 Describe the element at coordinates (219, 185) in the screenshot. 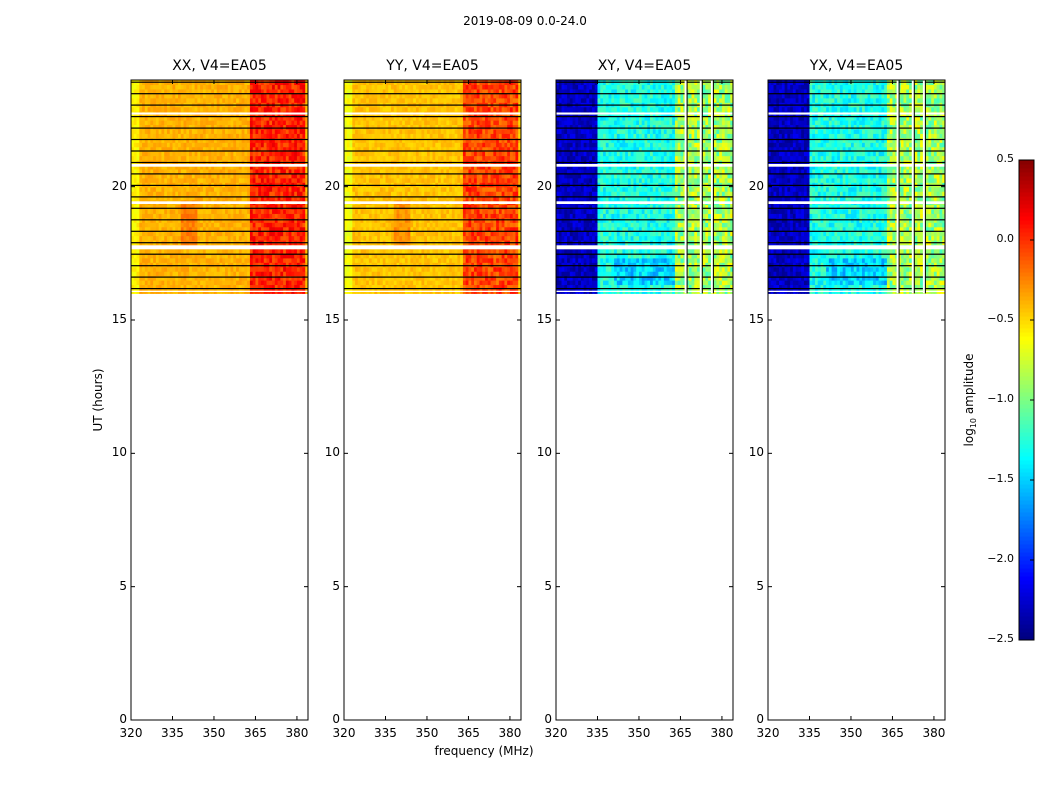

I see `flag-line` at that location.